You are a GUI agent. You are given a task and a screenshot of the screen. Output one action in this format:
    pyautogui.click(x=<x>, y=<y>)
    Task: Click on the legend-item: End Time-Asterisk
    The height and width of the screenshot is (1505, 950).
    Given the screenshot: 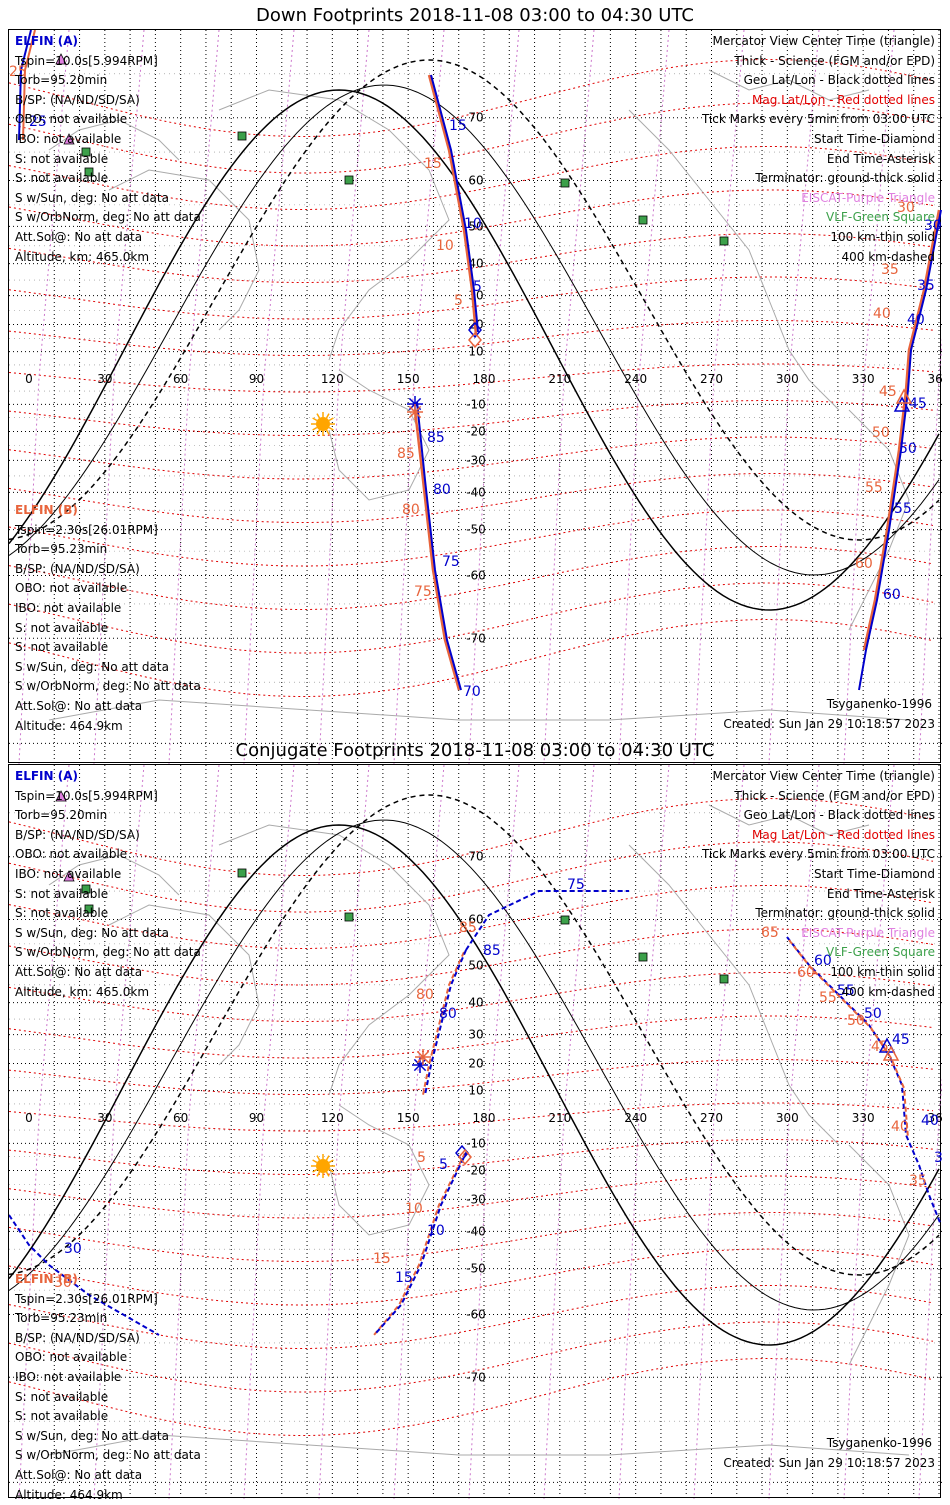 What is the action you would take?
    pyautogui.click(x=880, y=158)
    